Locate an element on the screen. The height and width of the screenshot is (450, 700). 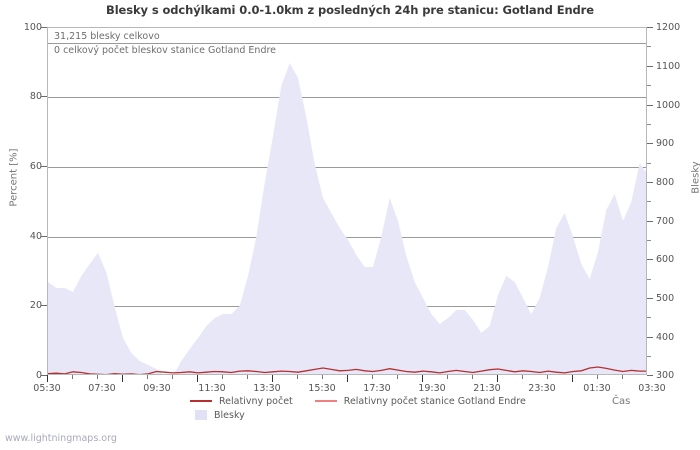
ytick-left-0: 0 is located at coordinates (38, 375).